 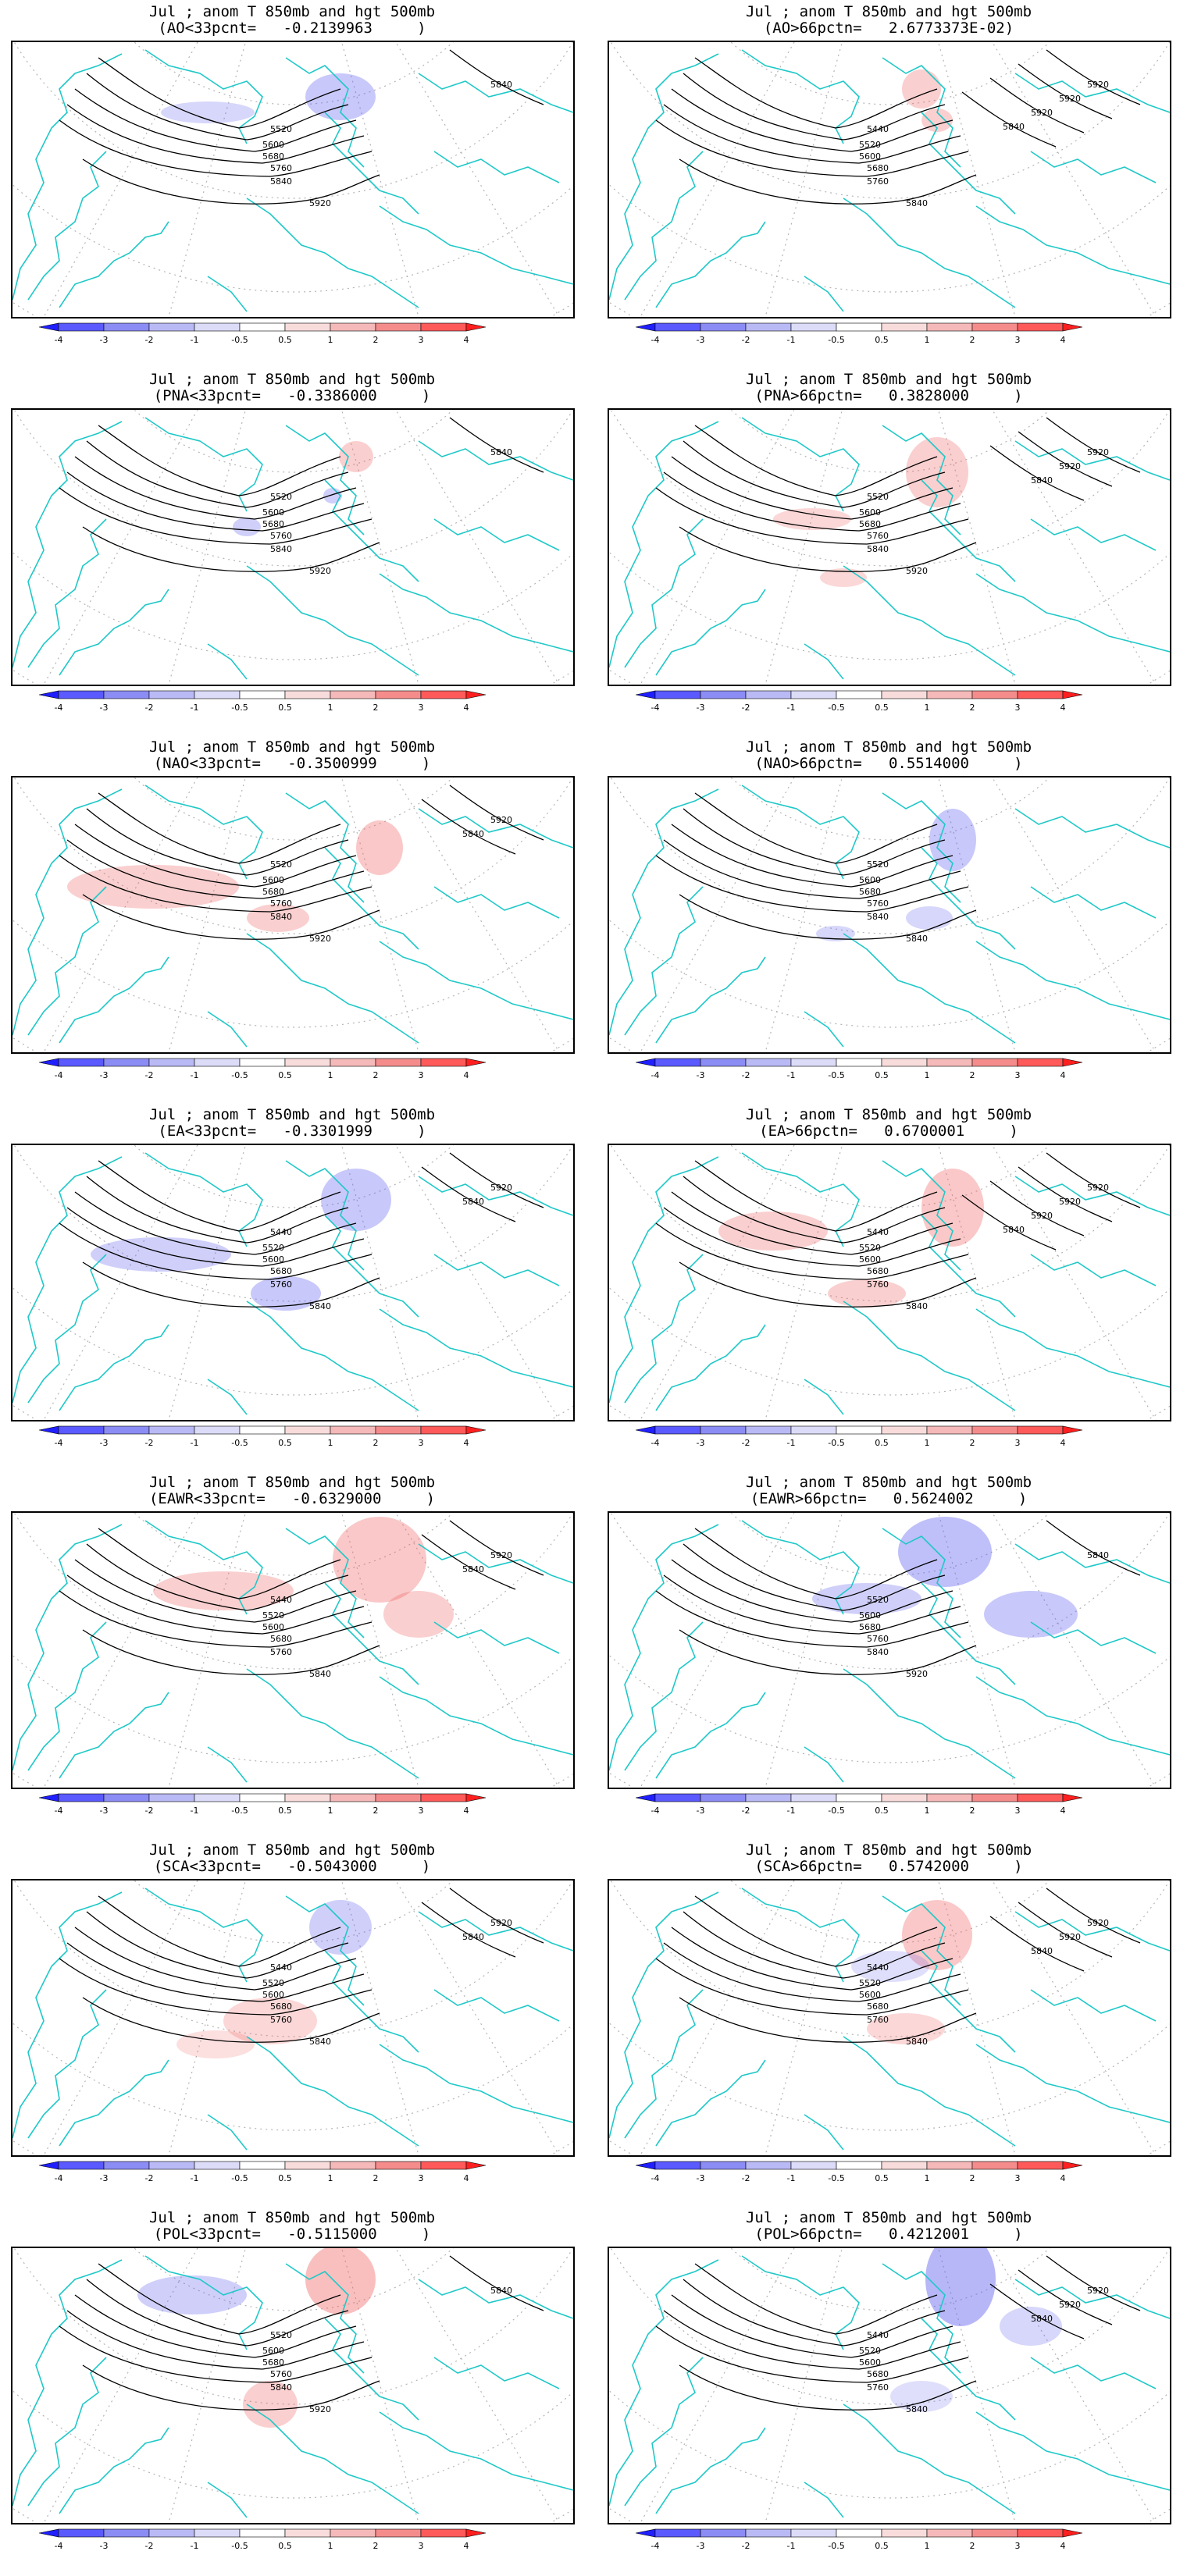 What do you see at coordinates (878, 2374) in the screenshot?
I see `contour-label: 5680` at bounding box center [878, 2374].